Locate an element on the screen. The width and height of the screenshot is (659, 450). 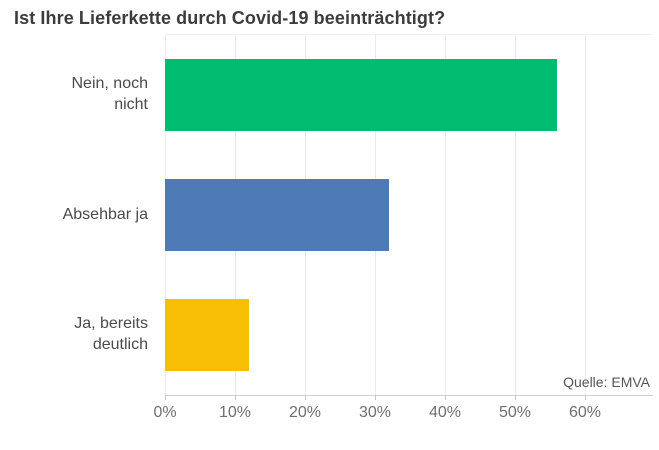
category-label-2: Absehbar ja is located at coordinates (105, 214).